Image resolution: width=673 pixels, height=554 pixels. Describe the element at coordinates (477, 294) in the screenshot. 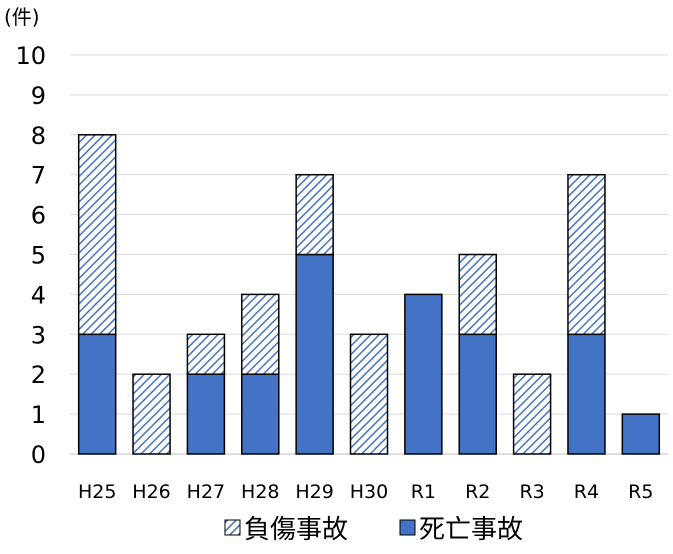

I see `bar-segment-R2-injury` at that location.